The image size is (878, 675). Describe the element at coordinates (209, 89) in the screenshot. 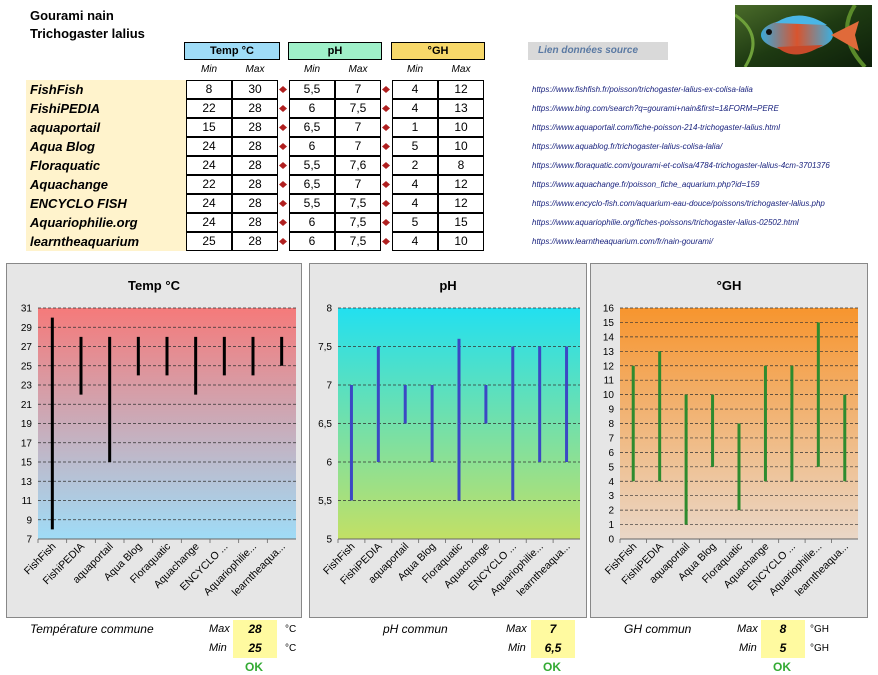

I see `temp-min-cell: 8` at that location.